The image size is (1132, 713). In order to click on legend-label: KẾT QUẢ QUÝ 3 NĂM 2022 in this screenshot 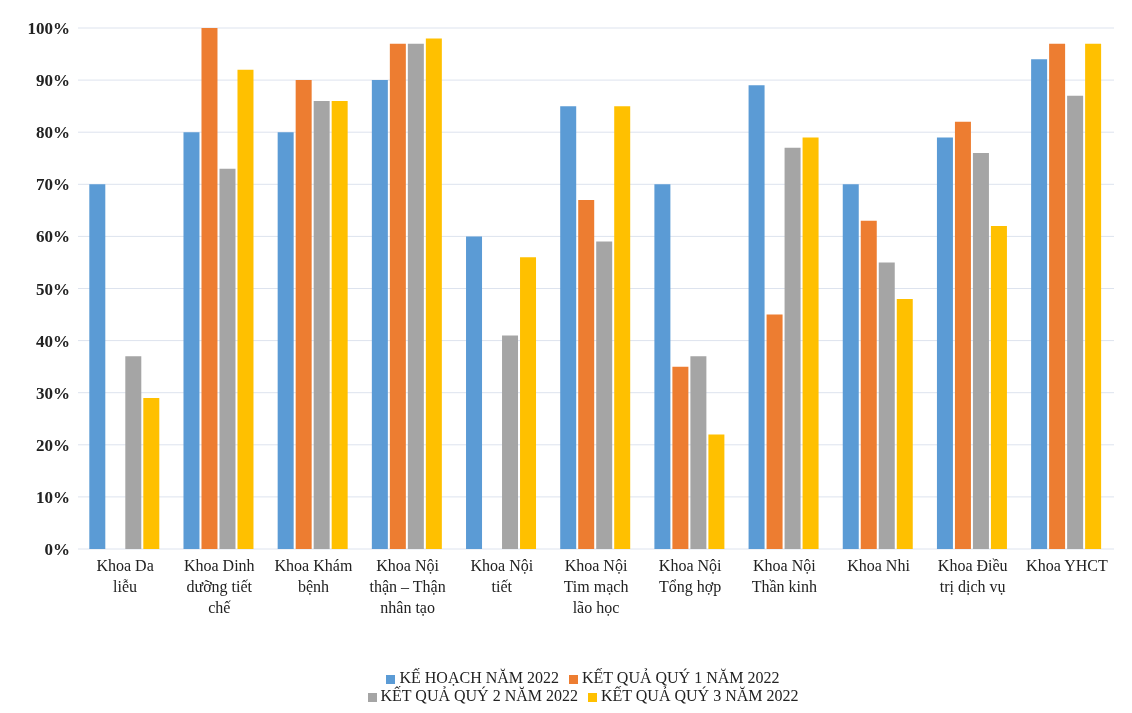, I will do `click(700, 695)`.